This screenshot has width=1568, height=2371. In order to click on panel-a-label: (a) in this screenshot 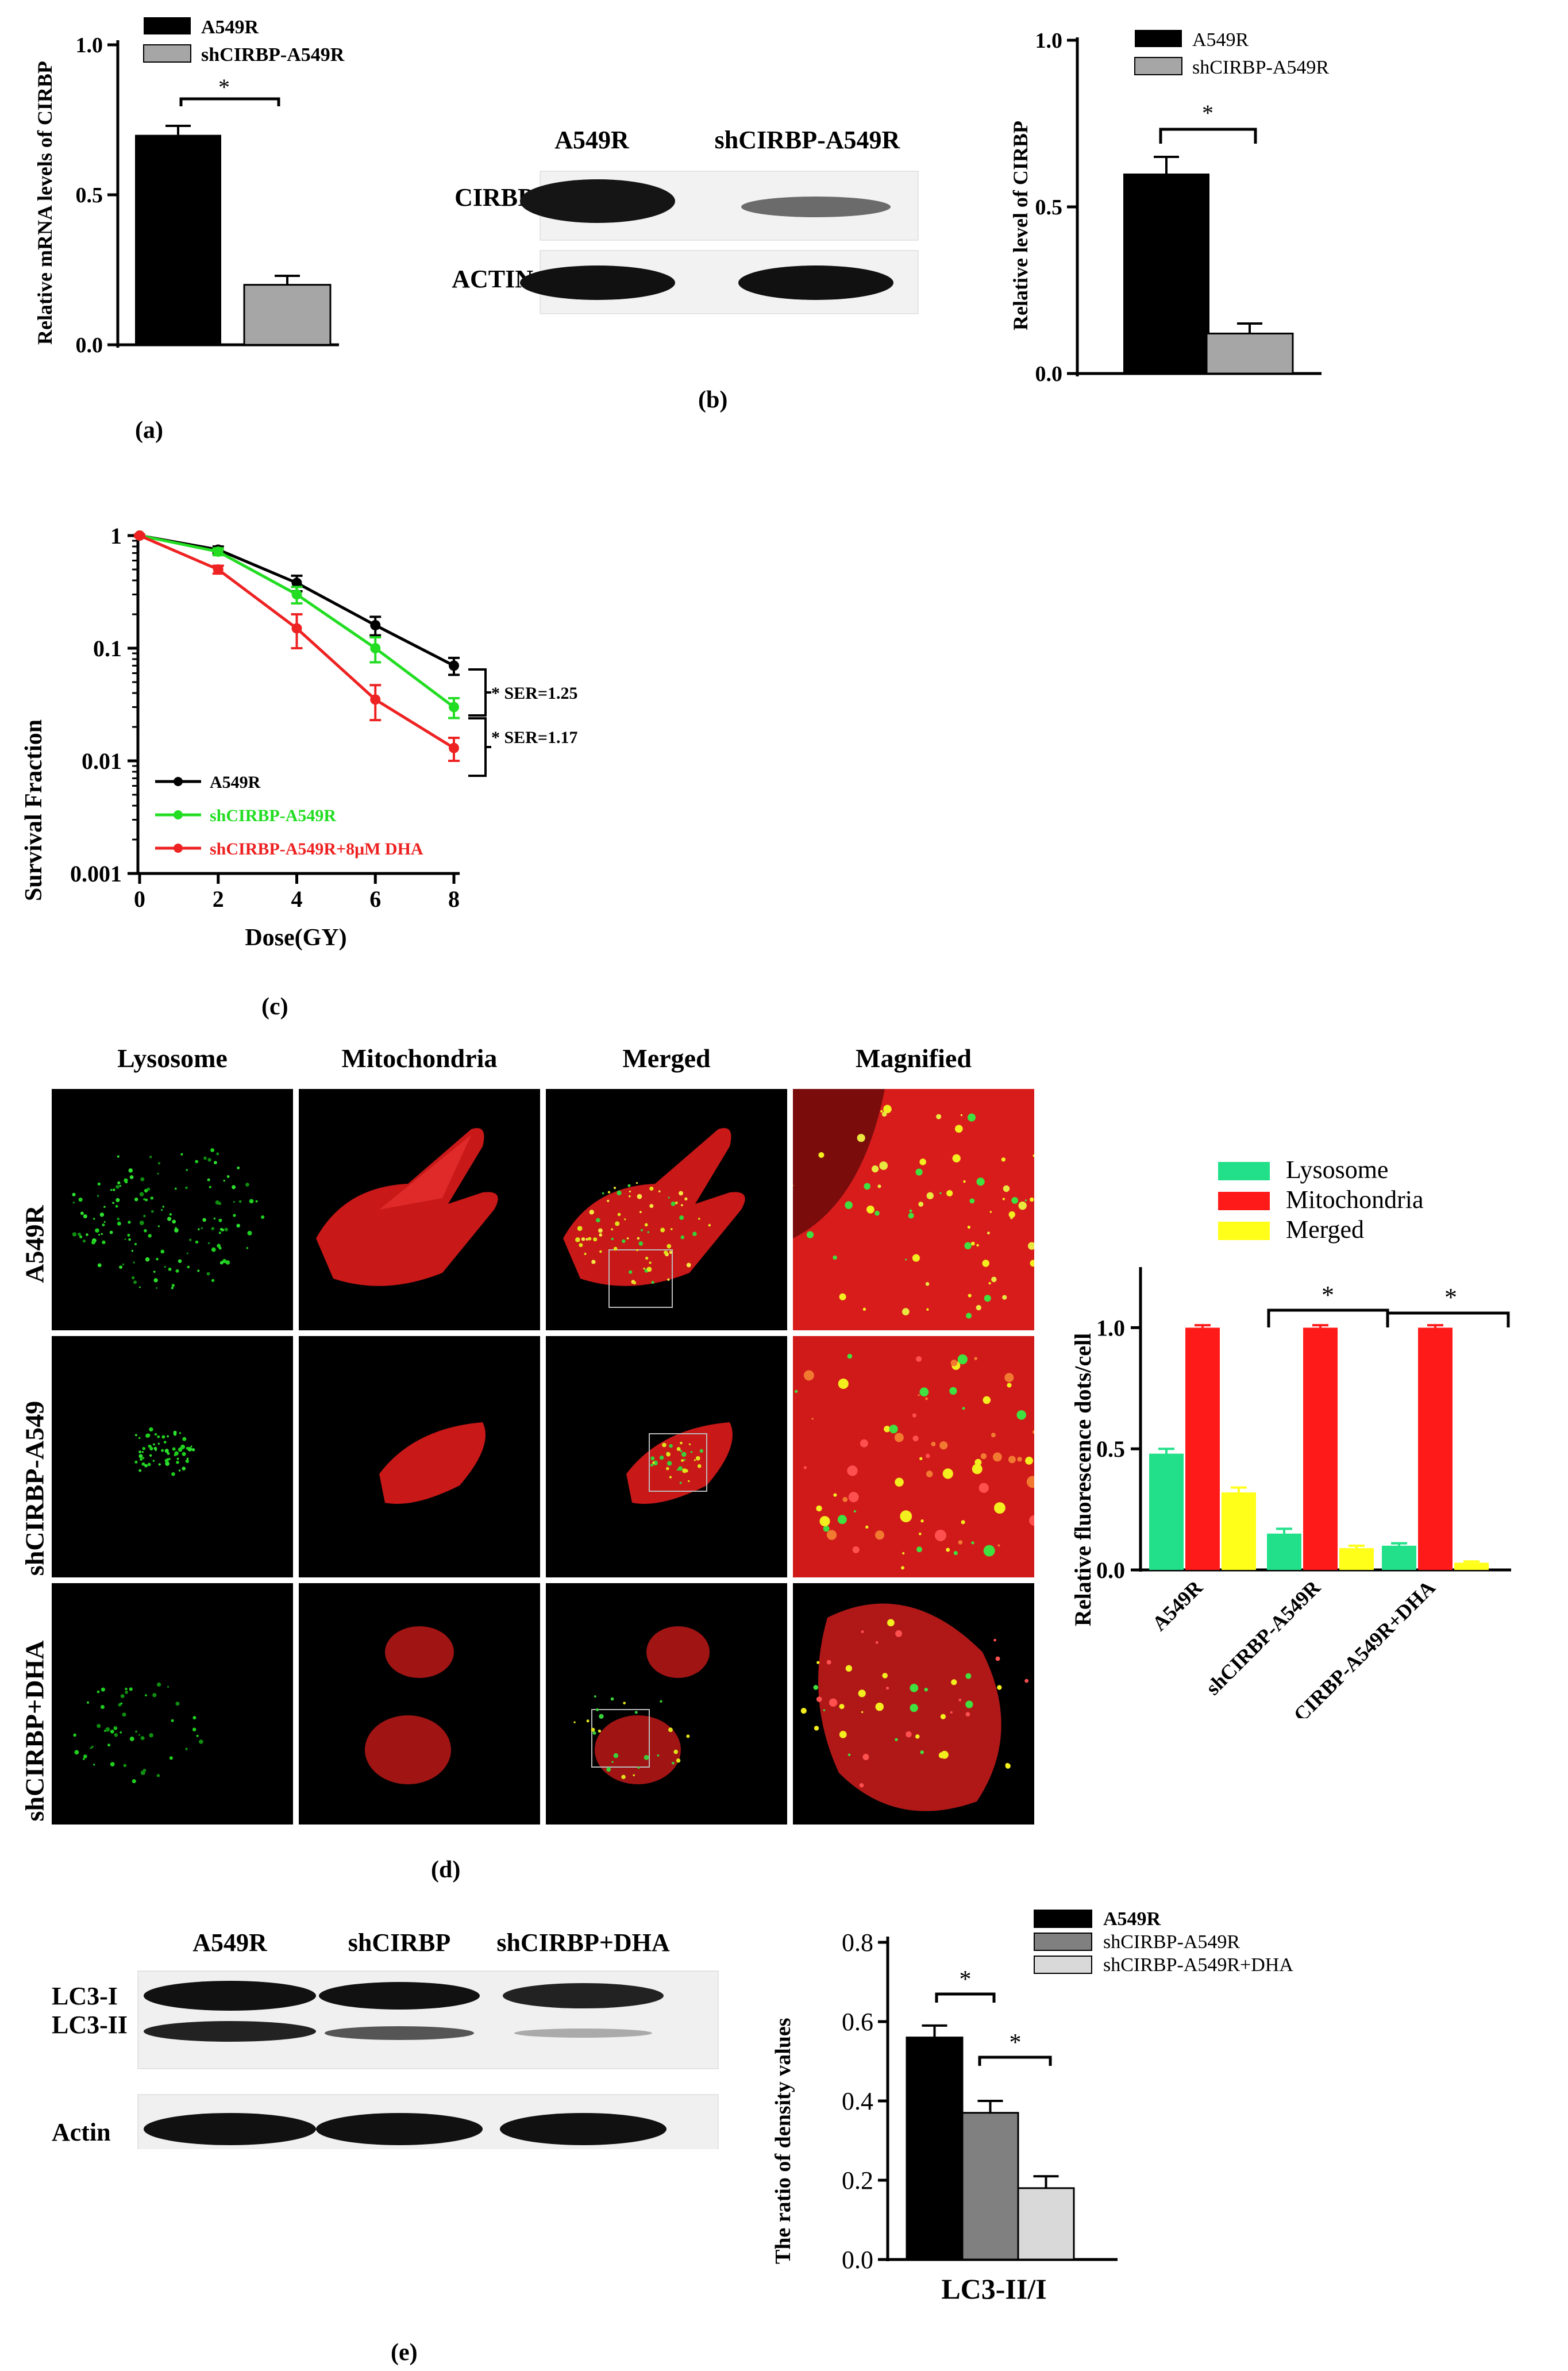, I will do `click(149, 430)`.